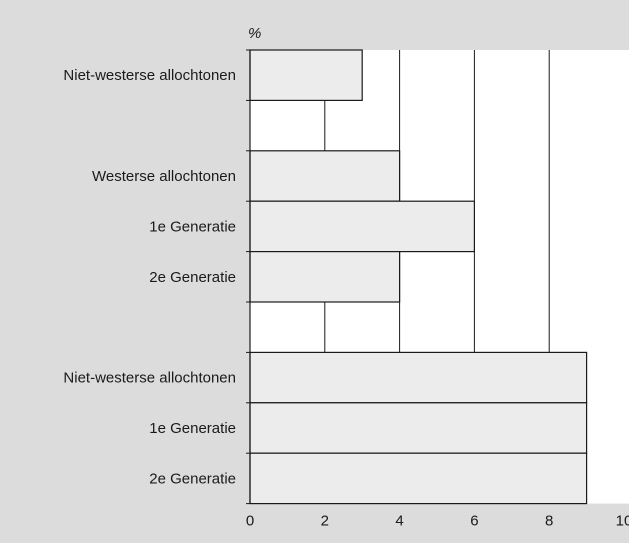 This screenshot has width=629, height=543. I want to click on category-label-3: 1e Generatie, so click(192, 226).